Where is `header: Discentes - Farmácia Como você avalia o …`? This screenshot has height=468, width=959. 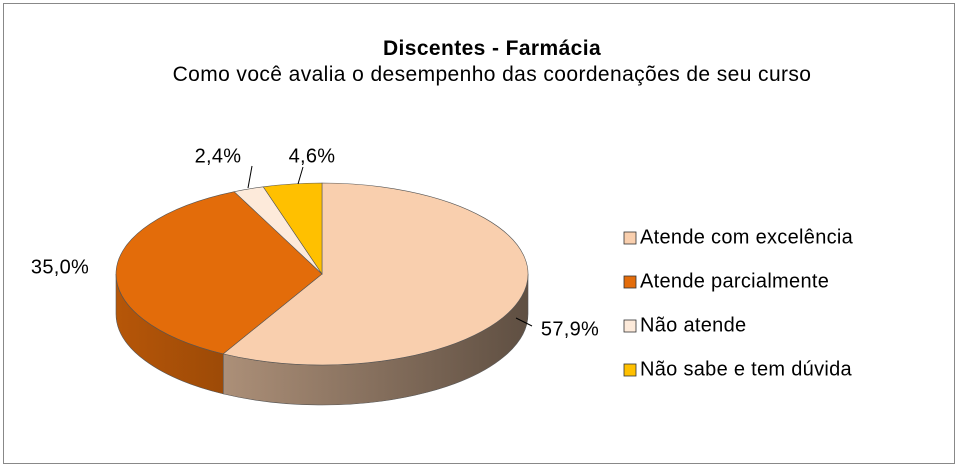
header: Discentes - Farmácia Como você avalia o … is located at coordinates (492, 62).